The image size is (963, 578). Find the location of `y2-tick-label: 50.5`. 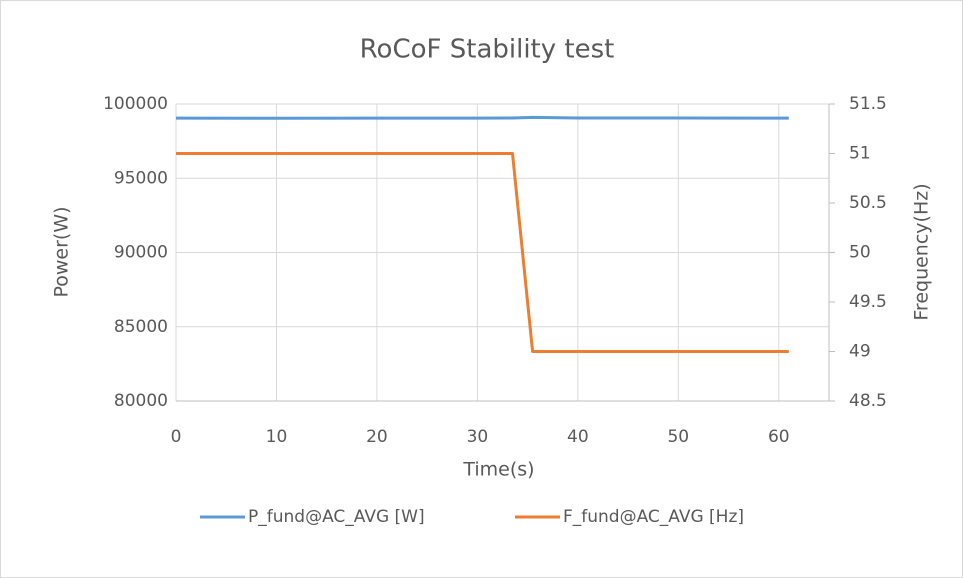

y2-tick-label: 50.5 is located at coordinates (868, 203).